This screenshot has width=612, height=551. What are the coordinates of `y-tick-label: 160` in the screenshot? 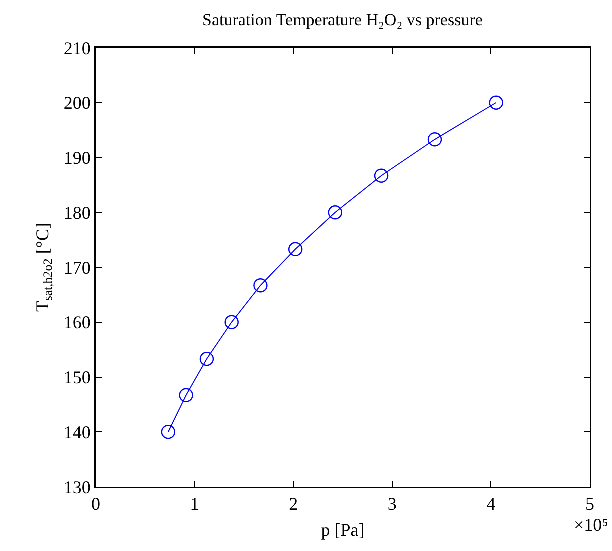 It's located at (77, 322).